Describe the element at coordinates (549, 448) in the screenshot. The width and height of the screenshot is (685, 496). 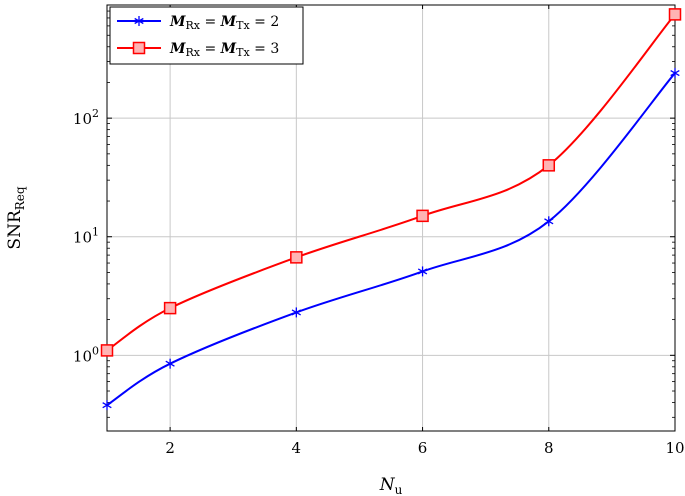
I see `x-tick-label: 8` at that location.